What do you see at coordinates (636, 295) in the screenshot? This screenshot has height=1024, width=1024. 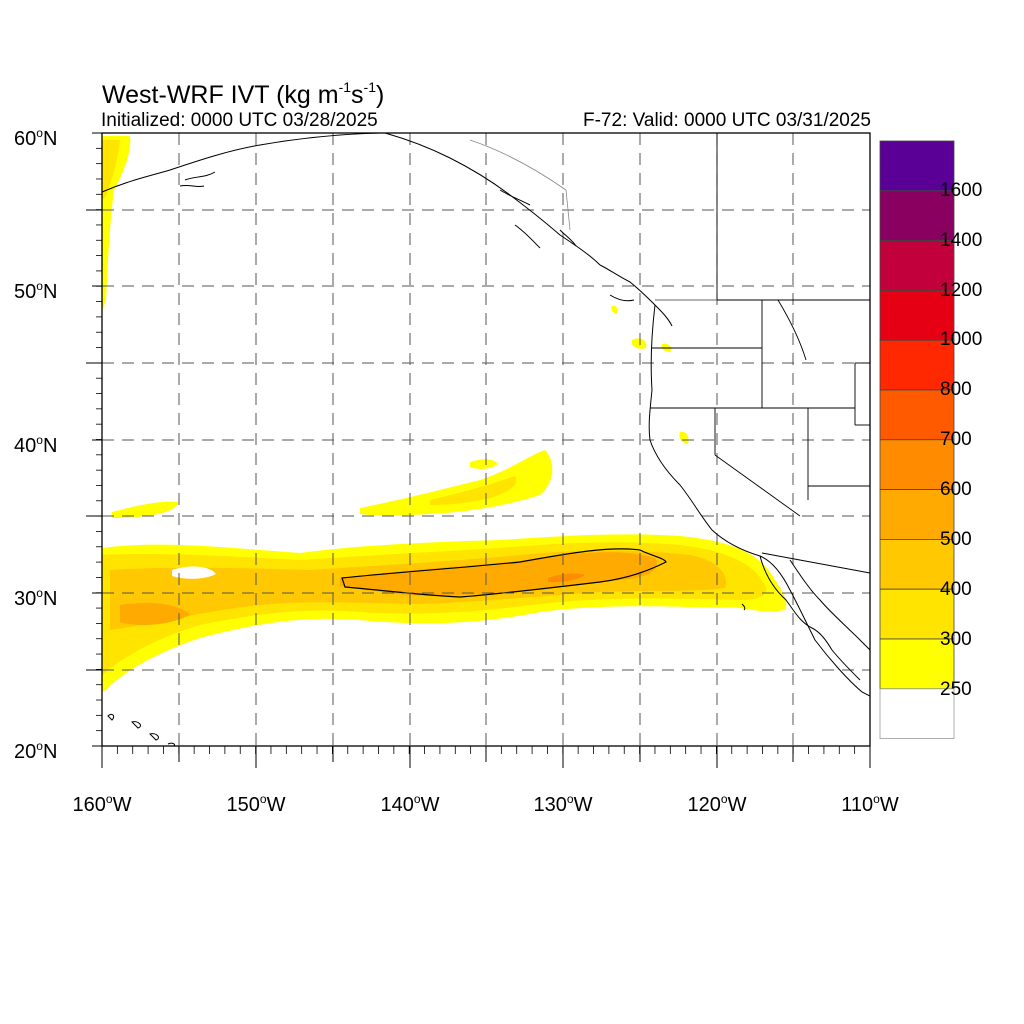 I see `bc-coast` at bounding box center [636, 295].